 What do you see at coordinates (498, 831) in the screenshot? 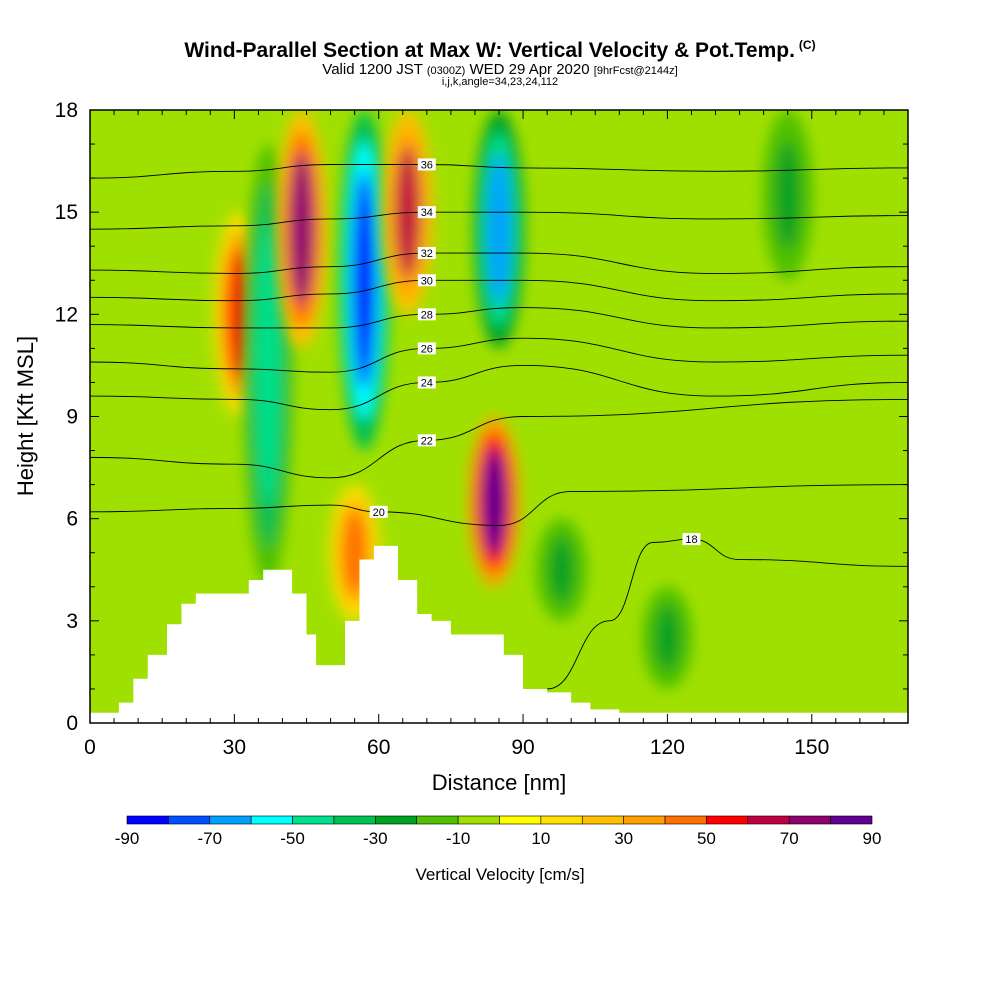
I see `colorbar: -90 -70 -50 -30 -10 10 30 50 70 90` at bounding box center [498, 831].